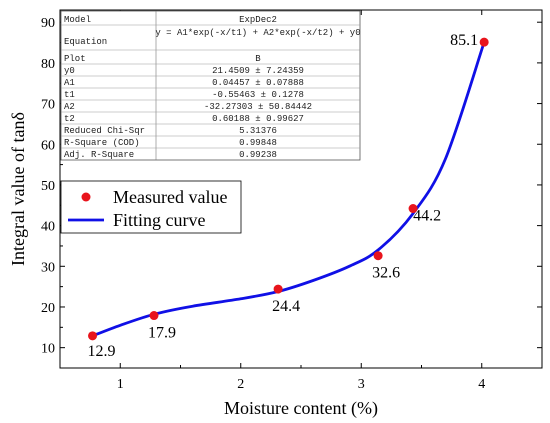 This screenshot has height=423, width=550. Describe the element at coordinates (258, 95) in the screenshot. I see `fit-table-value: -0.55463 ± 0.1278` at that location.